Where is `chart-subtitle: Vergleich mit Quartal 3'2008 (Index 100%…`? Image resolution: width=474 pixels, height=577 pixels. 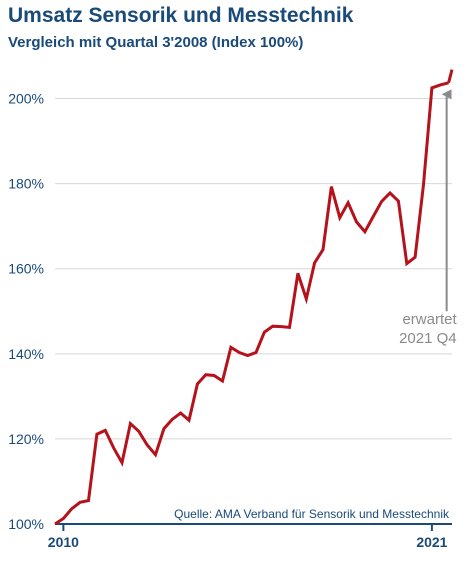 chart-subtitle: Vergleich mit Quartal 3'2008 (Index 100%… is located at coordinates (156, 42).